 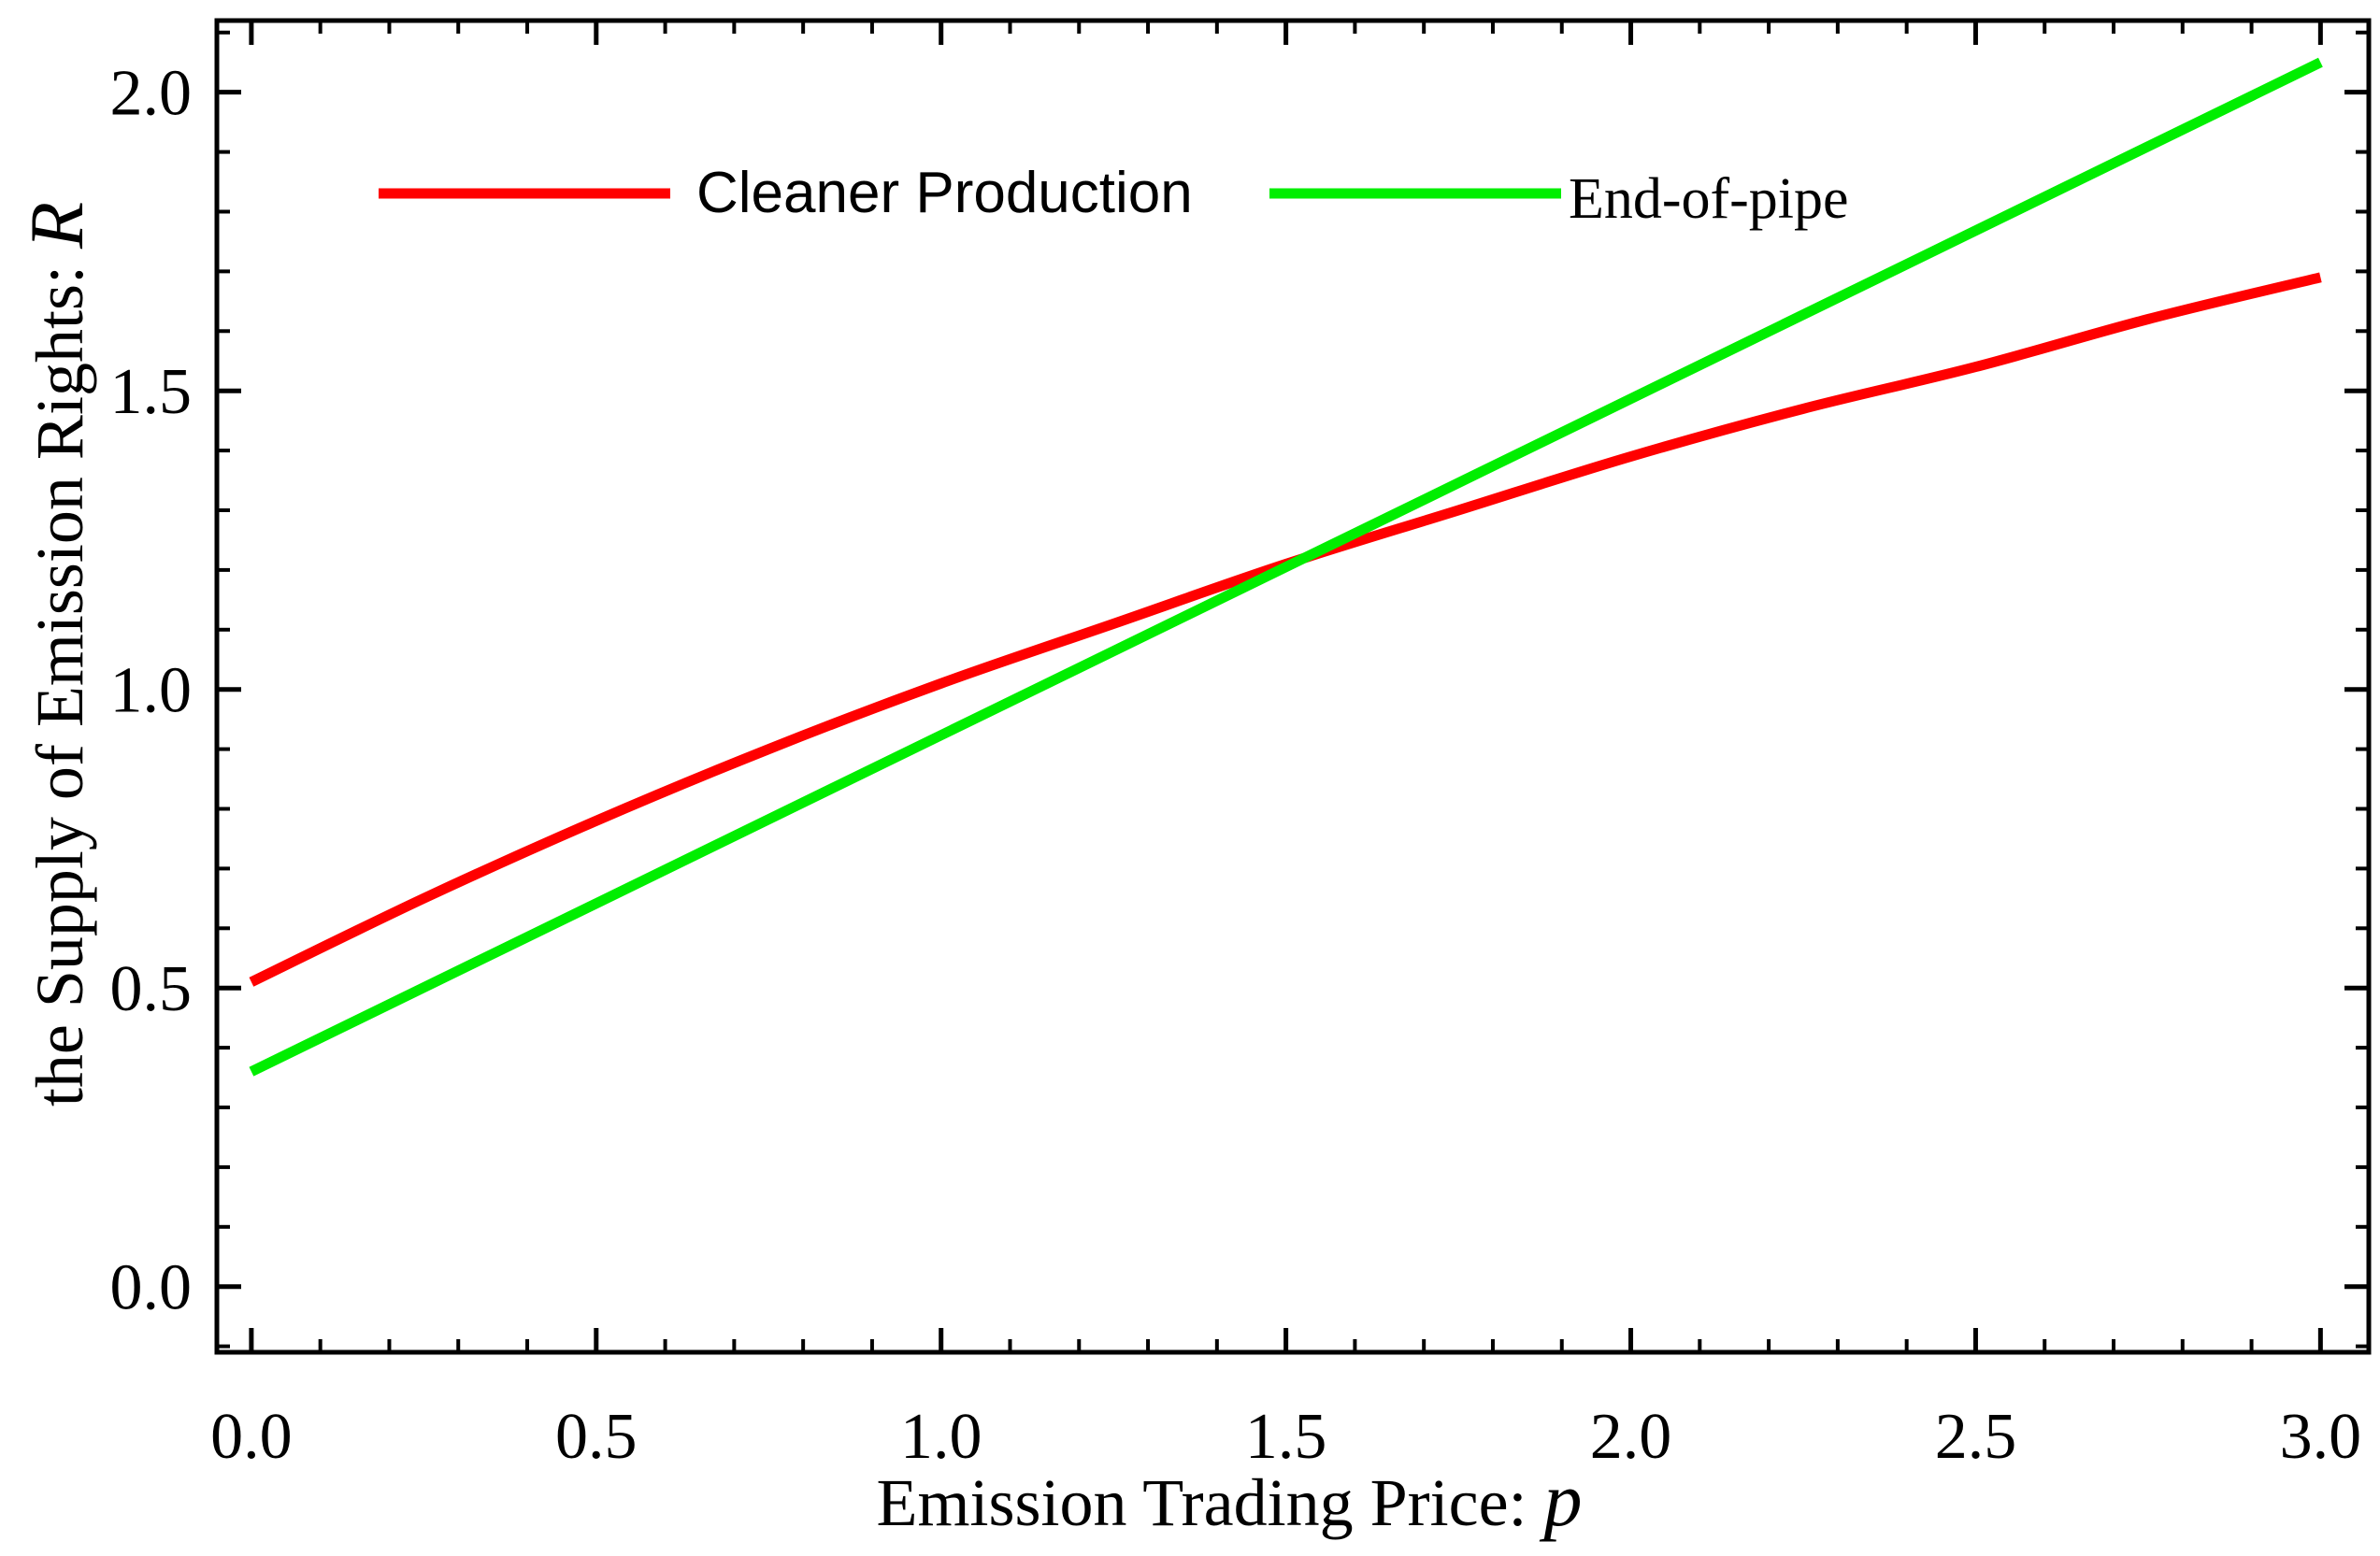 I want to click on y-tick-label: 0.5, so click(x=151, y=989).